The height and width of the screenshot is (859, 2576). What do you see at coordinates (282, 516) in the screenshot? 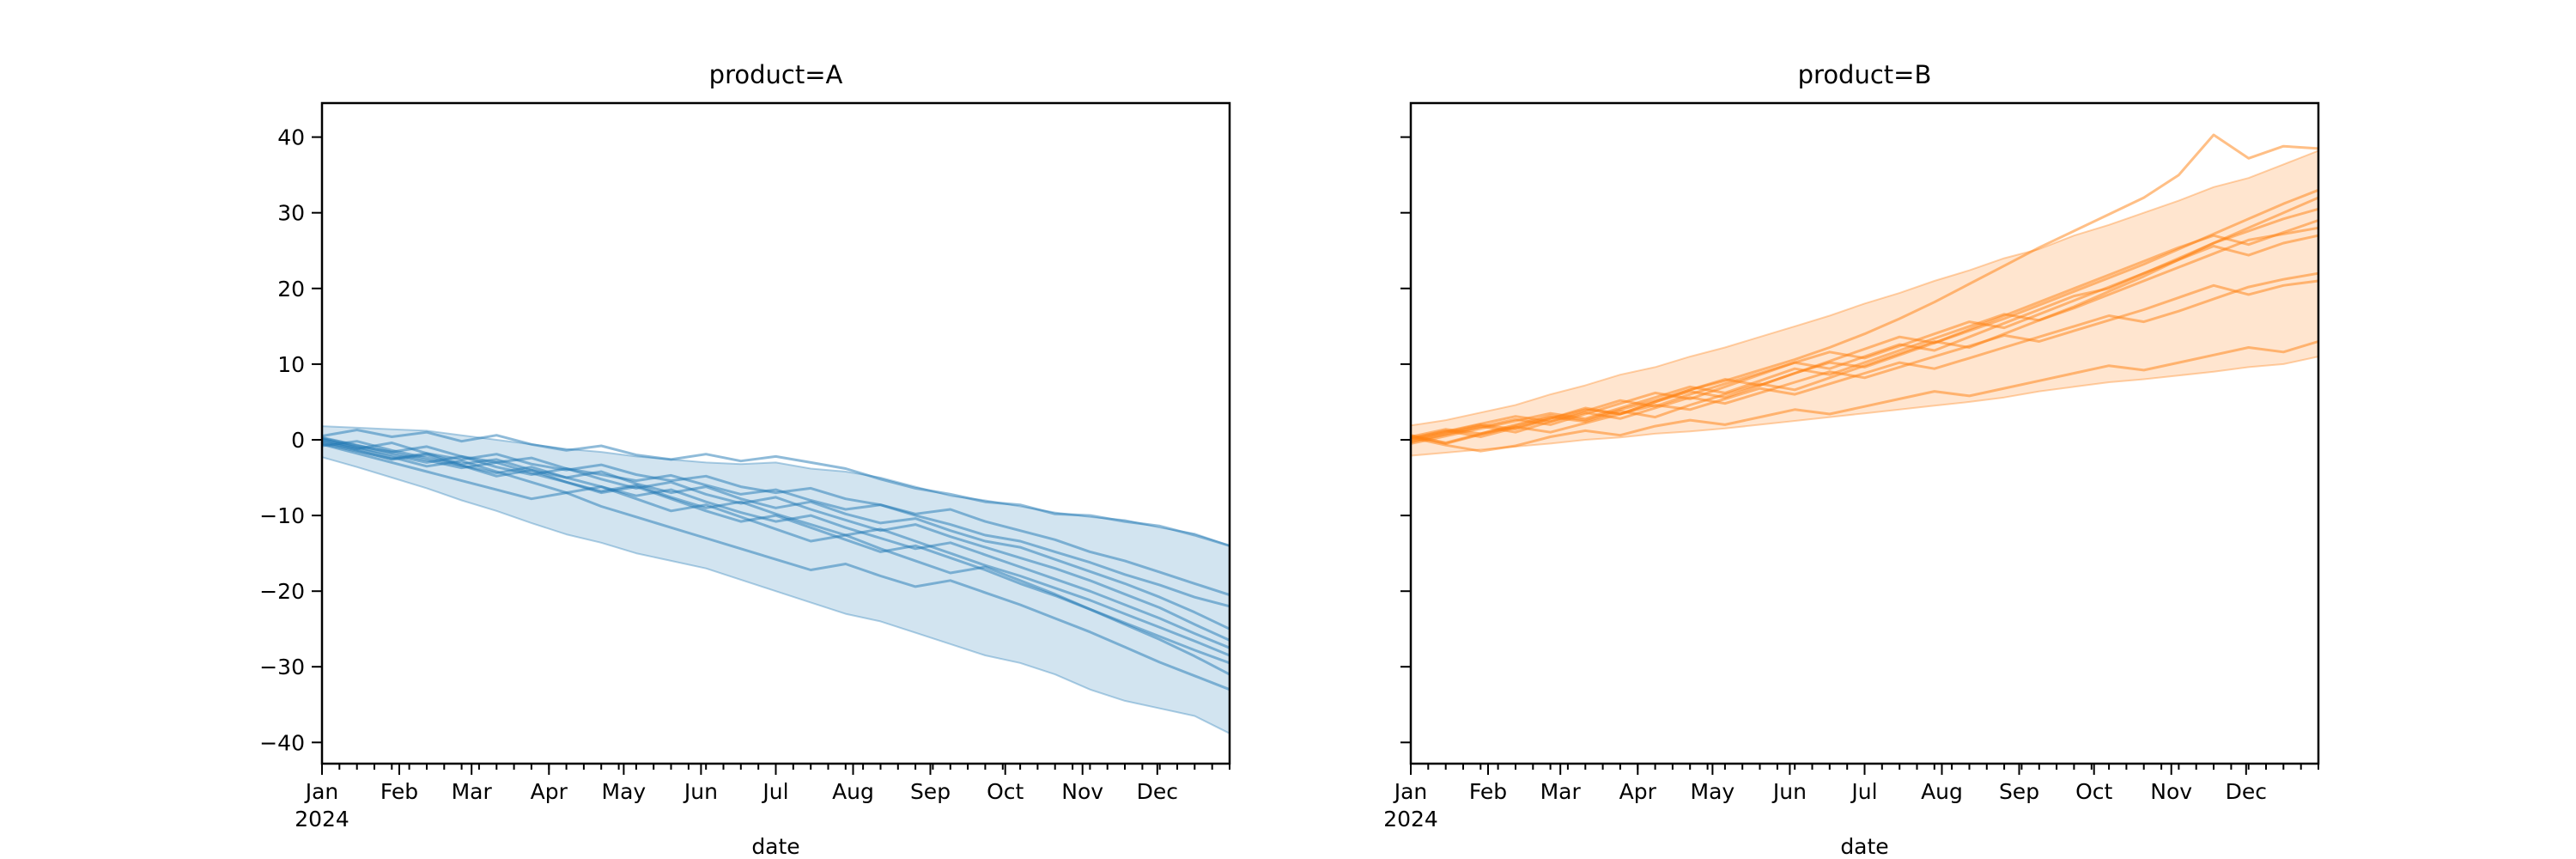
I see `y-tick-label: −10` at bounding box center [282, 516].